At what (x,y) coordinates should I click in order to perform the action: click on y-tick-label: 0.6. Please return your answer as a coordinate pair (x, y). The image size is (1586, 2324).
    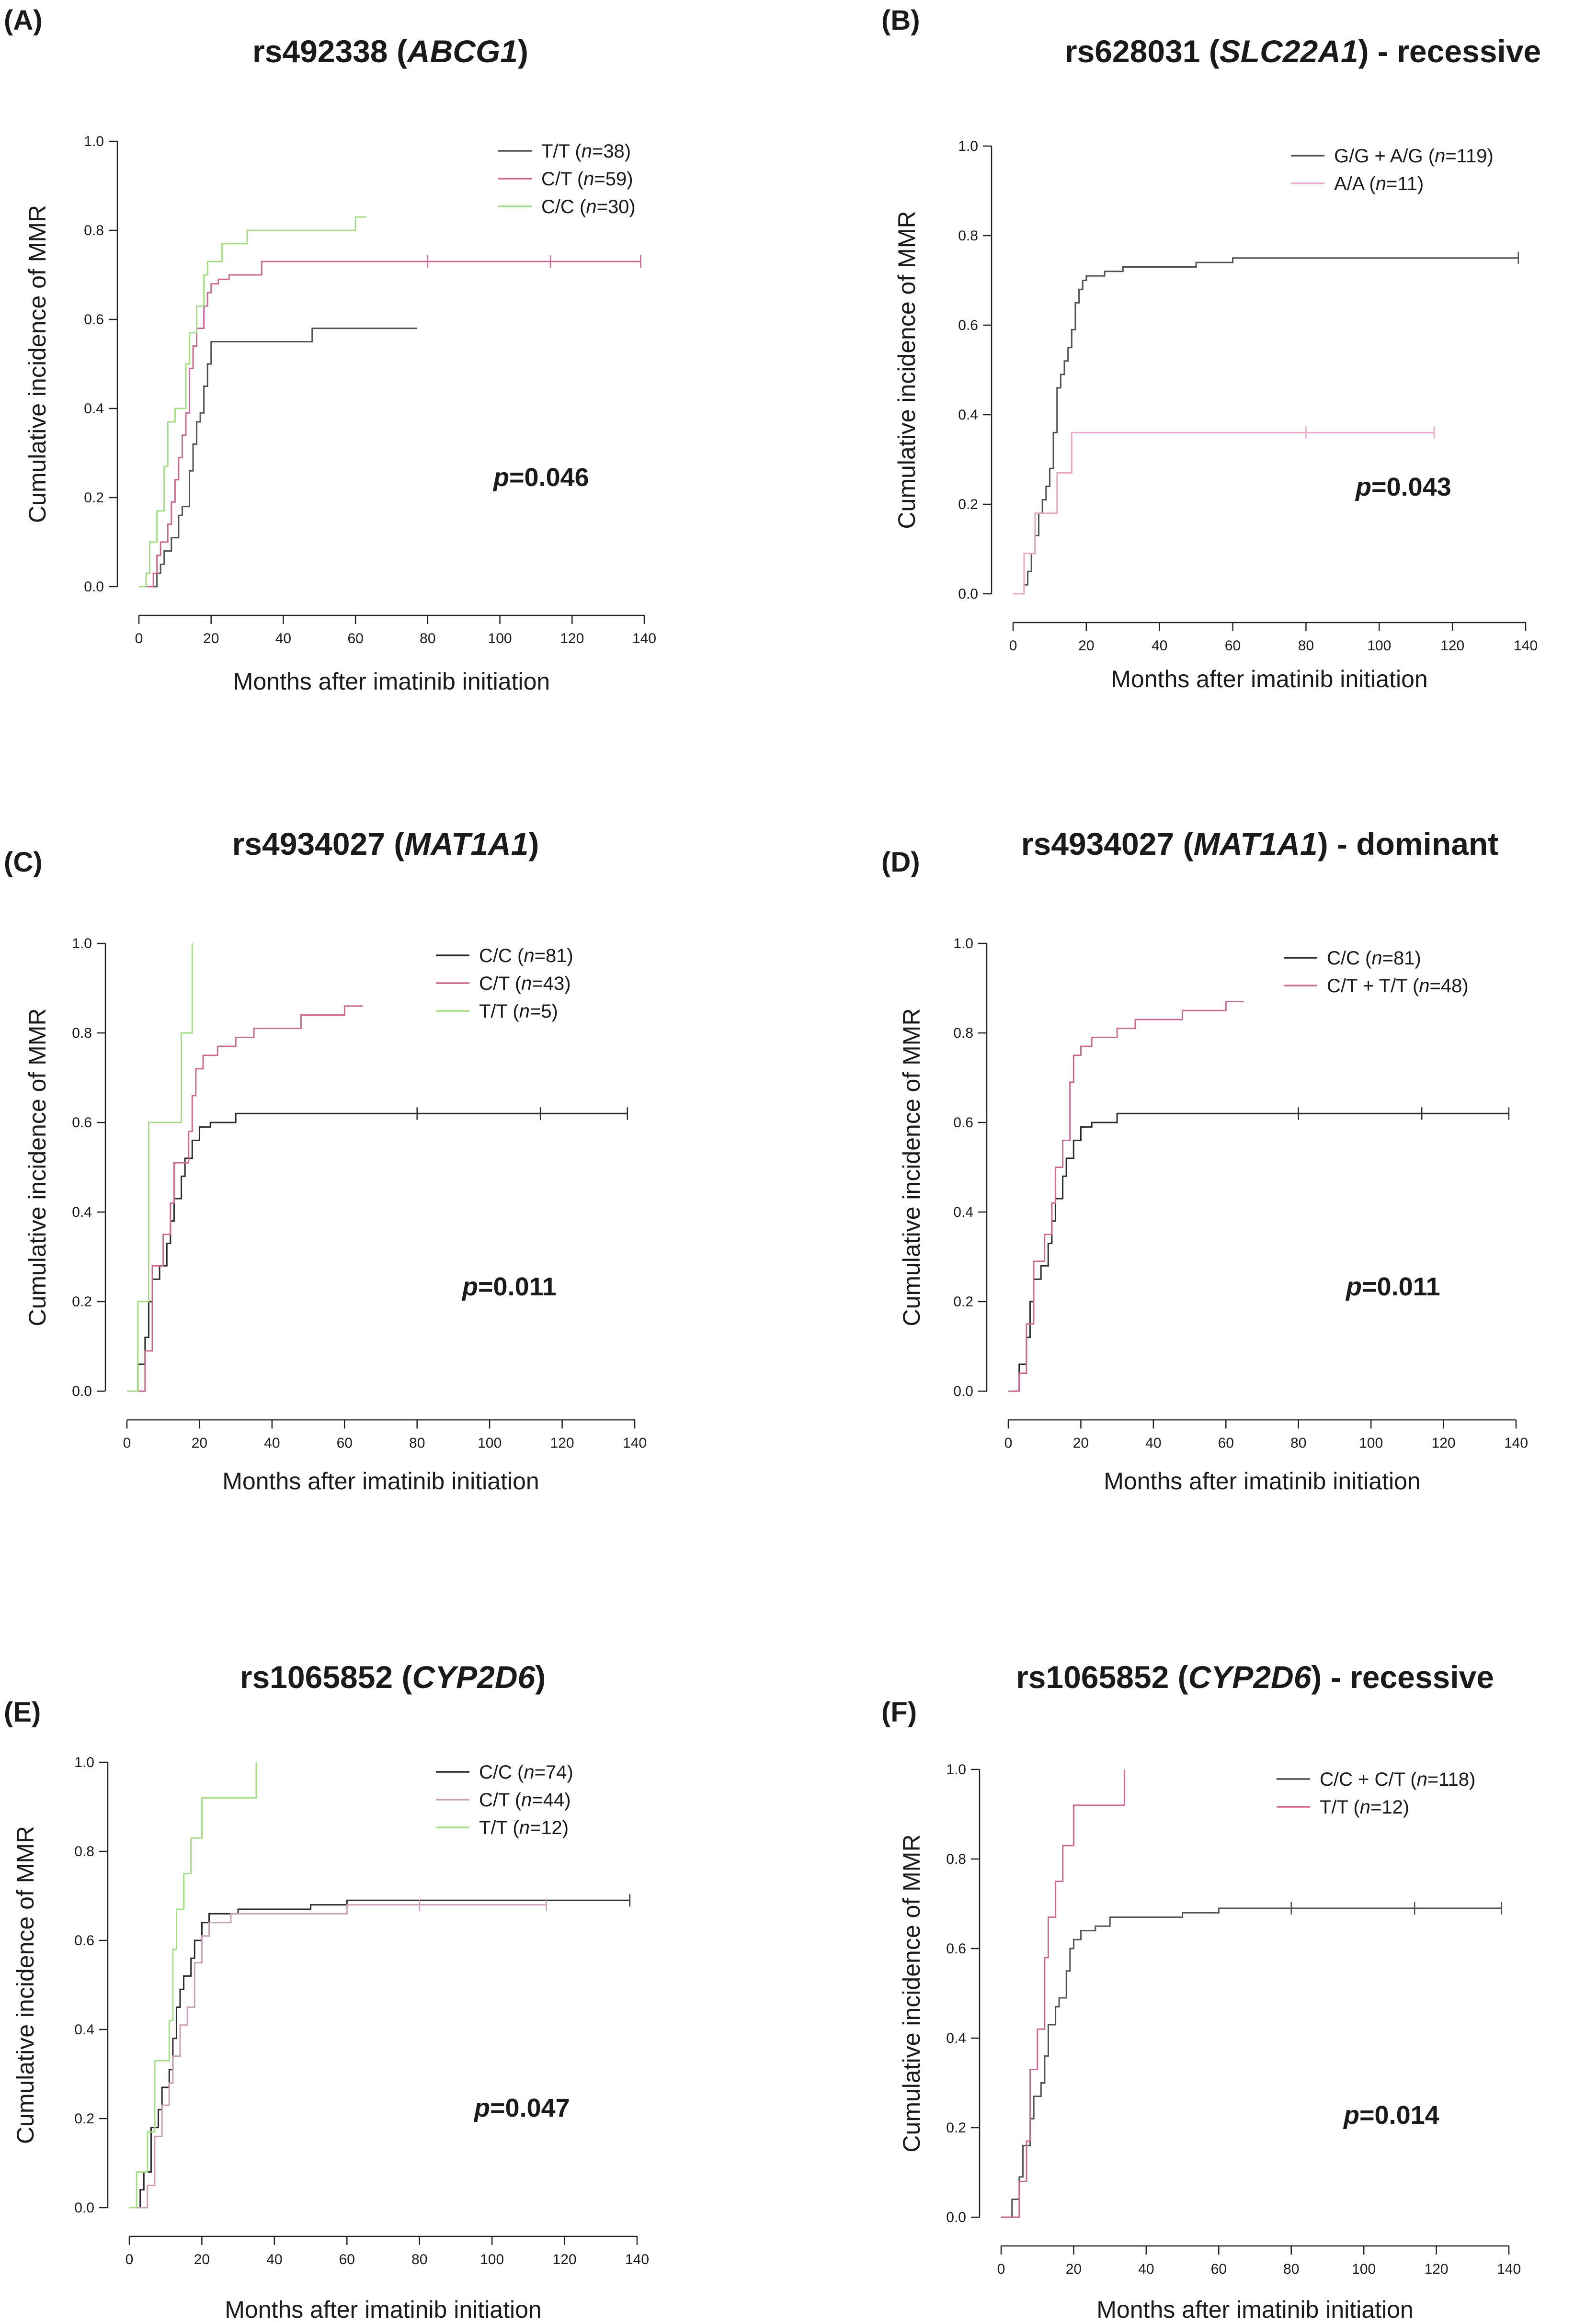
    Looking at the image, I should click on (963, 1123).